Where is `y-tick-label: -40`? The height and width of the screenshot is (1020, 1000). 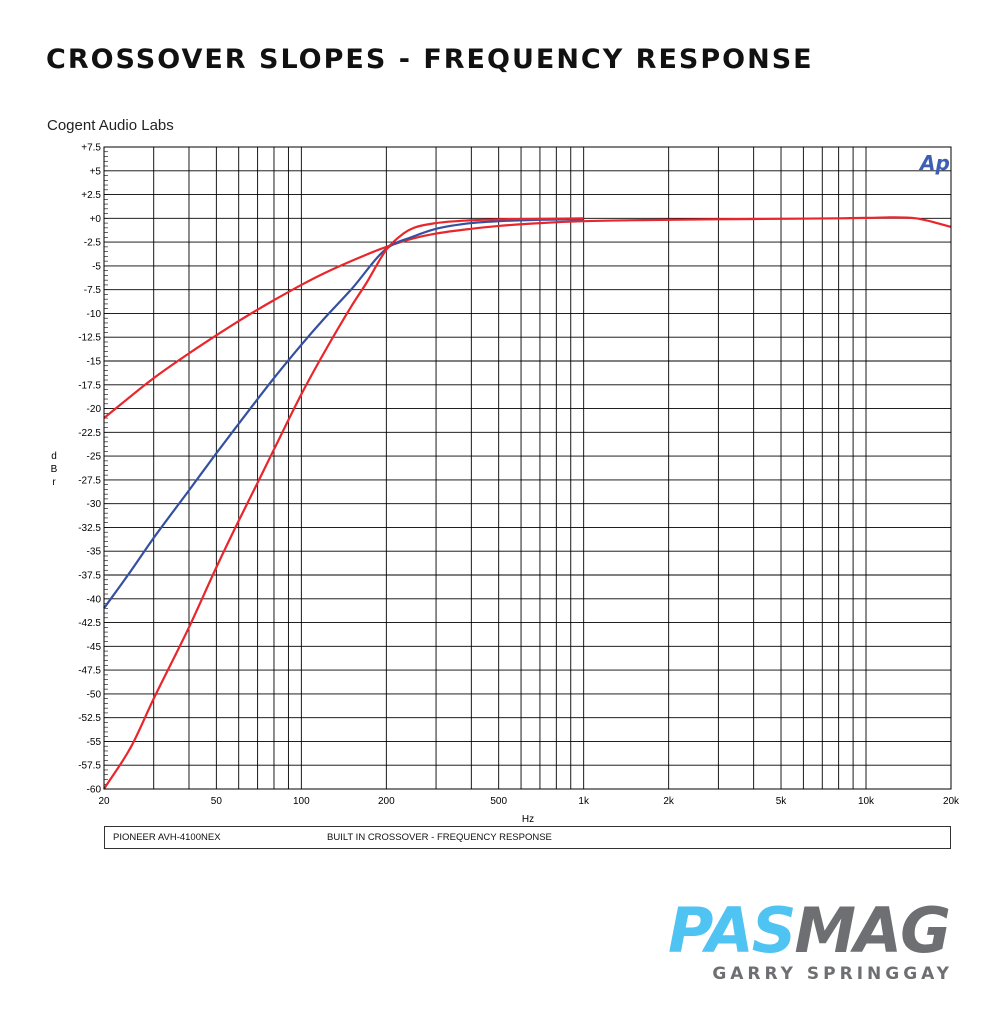 y-tick-label: -40 is located at coordinates (94, 599).